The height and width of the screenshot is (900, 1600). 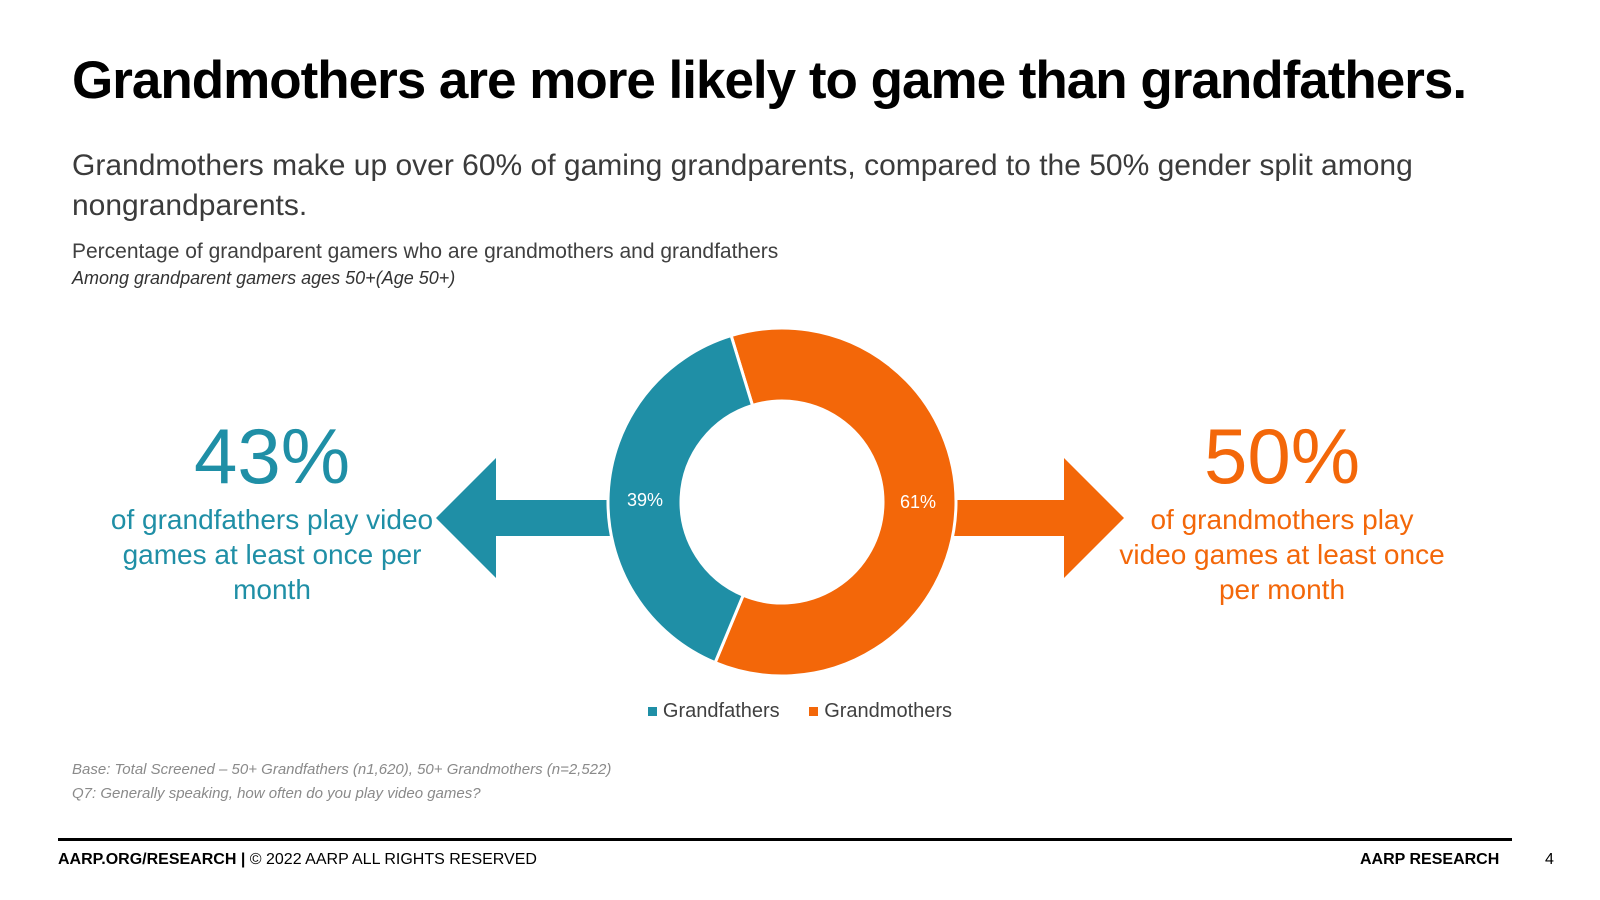 I want to click on footer-brand: AARP RESEARCH, so click(x=1430, y=859).